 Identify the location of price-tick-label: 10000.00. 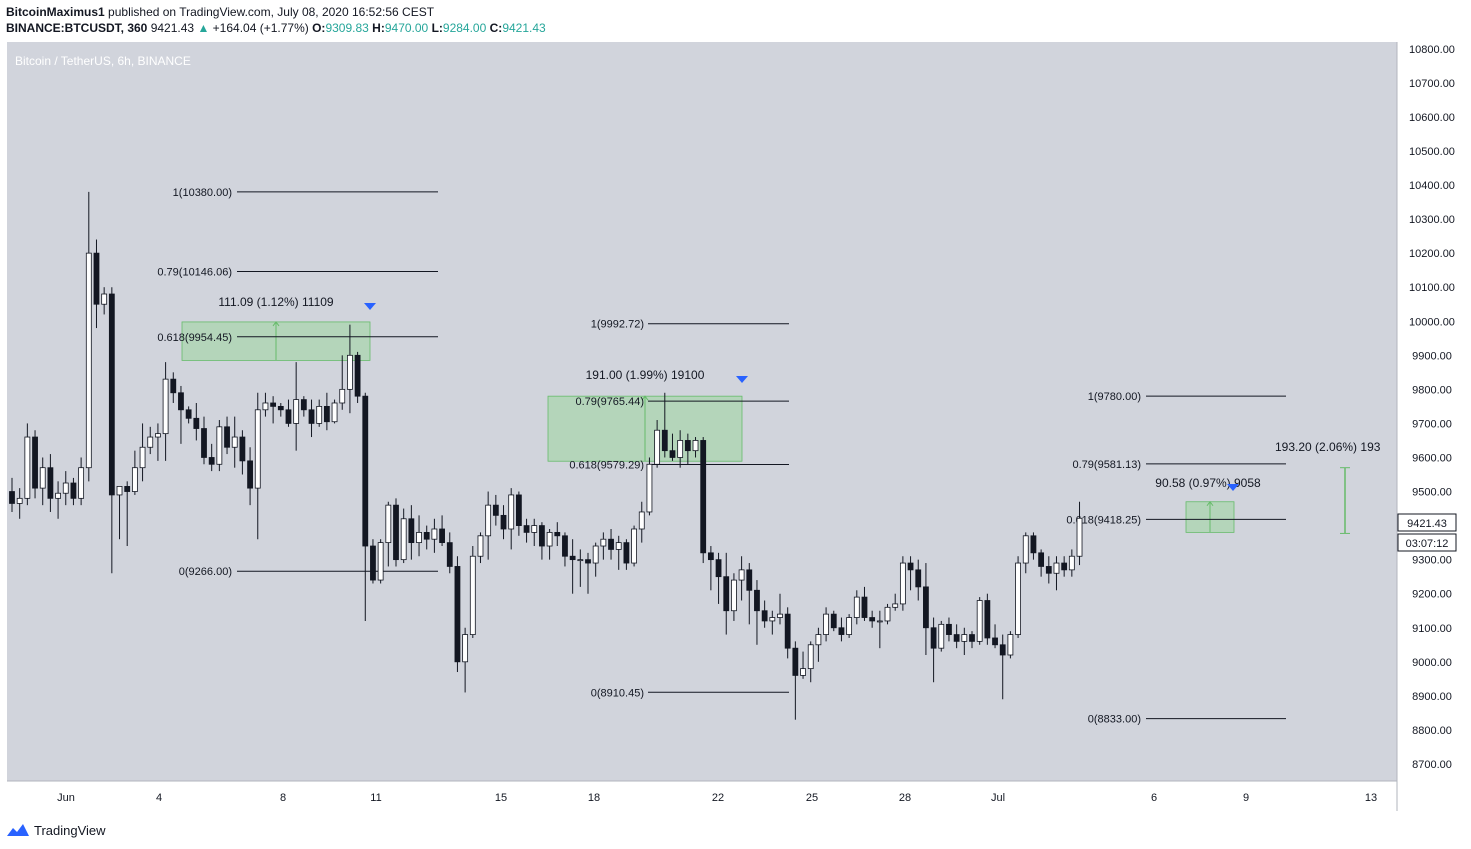
(1432, 322).